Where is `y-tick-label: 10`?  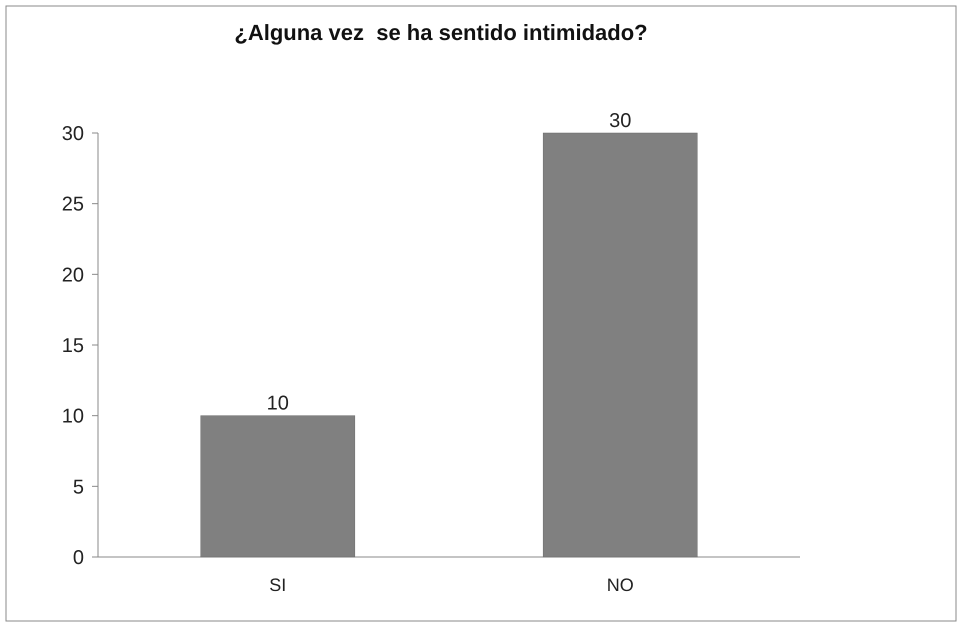
y-tick-label: 10 is located at coordinates (73, 417).